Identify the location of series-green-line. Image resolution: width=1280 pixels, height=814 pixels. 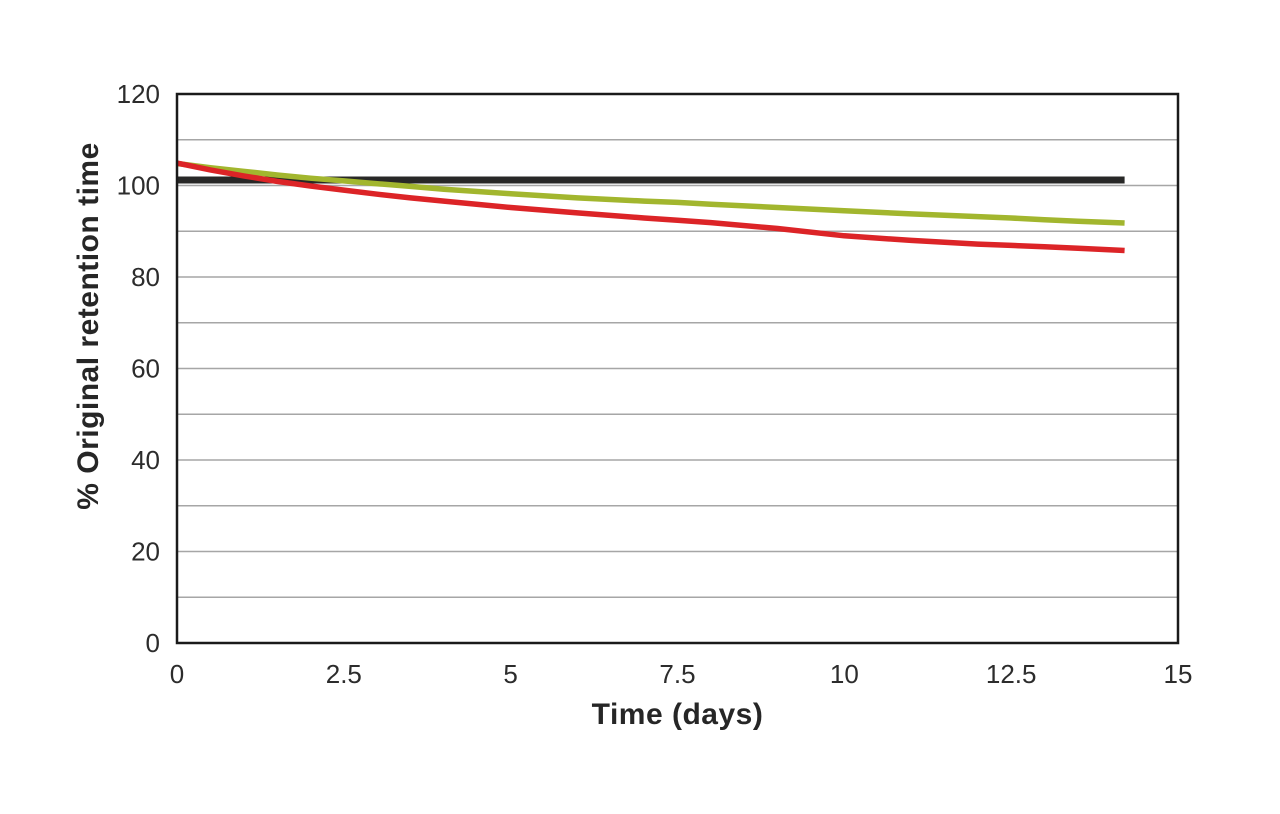
(650, 193).